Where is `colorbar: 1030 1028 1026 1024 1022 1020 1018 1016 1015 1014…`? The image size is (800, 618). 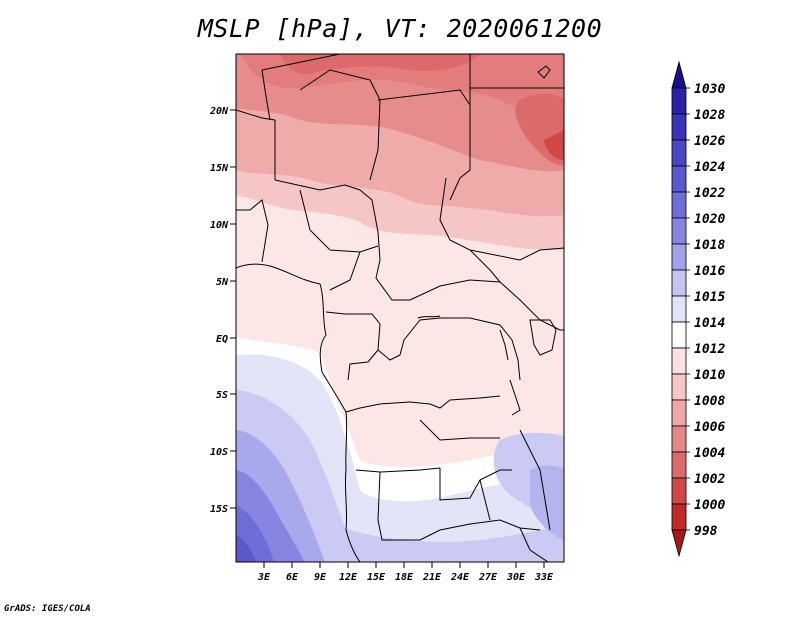 colorbar: 1030 1028 1026 1024 1022 1020 1018 1016 1015 1014… is located at coordinates (698, 309).